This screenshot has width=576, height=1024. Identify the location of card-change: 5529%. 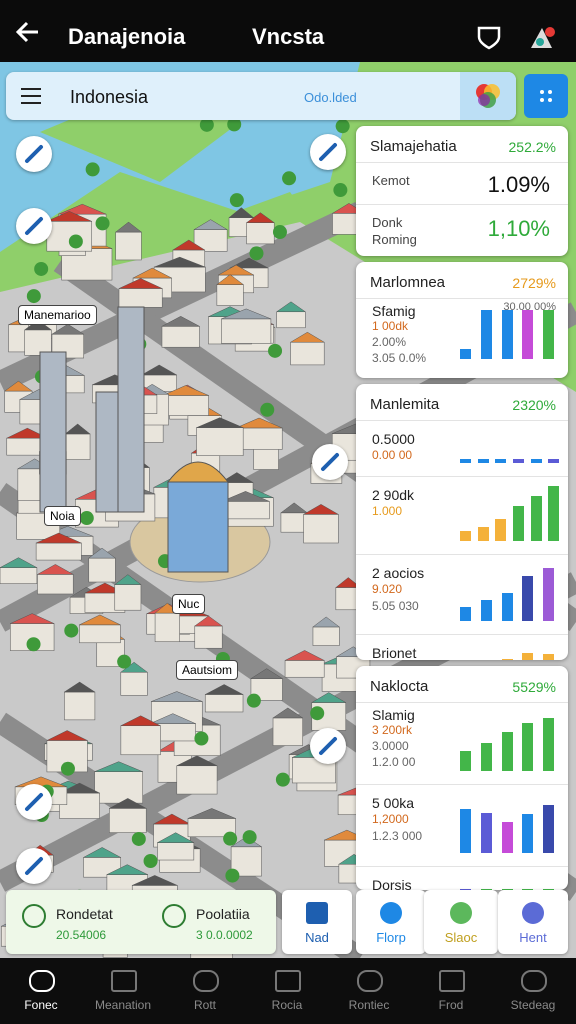
(534, 687).